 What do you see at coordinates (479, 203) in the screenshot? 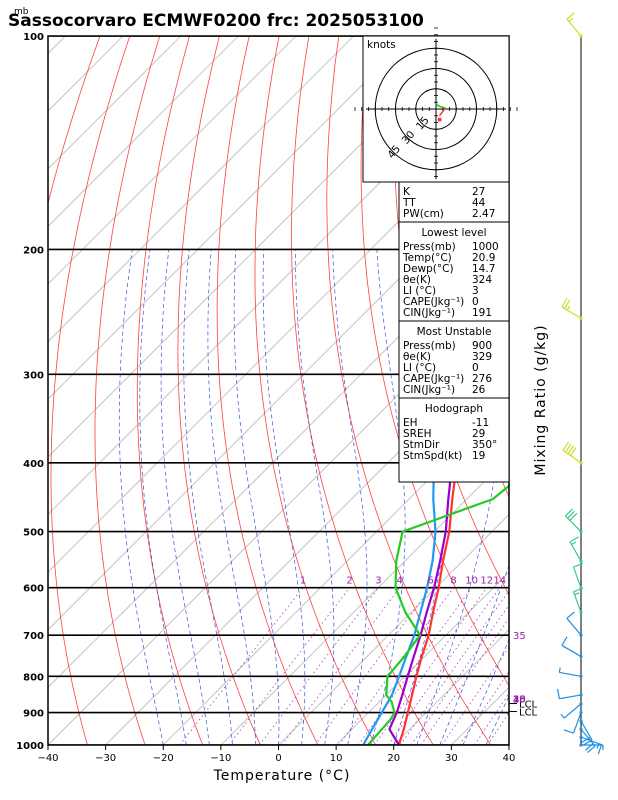
I see `table-row-value: 44` at bounding box center [479, 203].